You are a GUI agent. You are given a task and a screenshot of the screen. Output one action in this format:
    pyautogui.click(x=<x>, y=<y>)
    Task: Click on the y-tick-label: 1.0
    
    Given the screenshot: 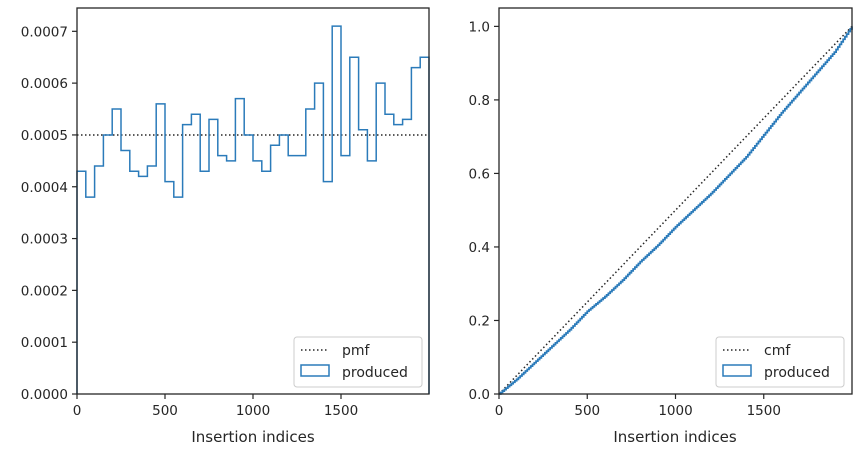 What is the action you would take?
    pyautogui.click(x=479, y=27)
    